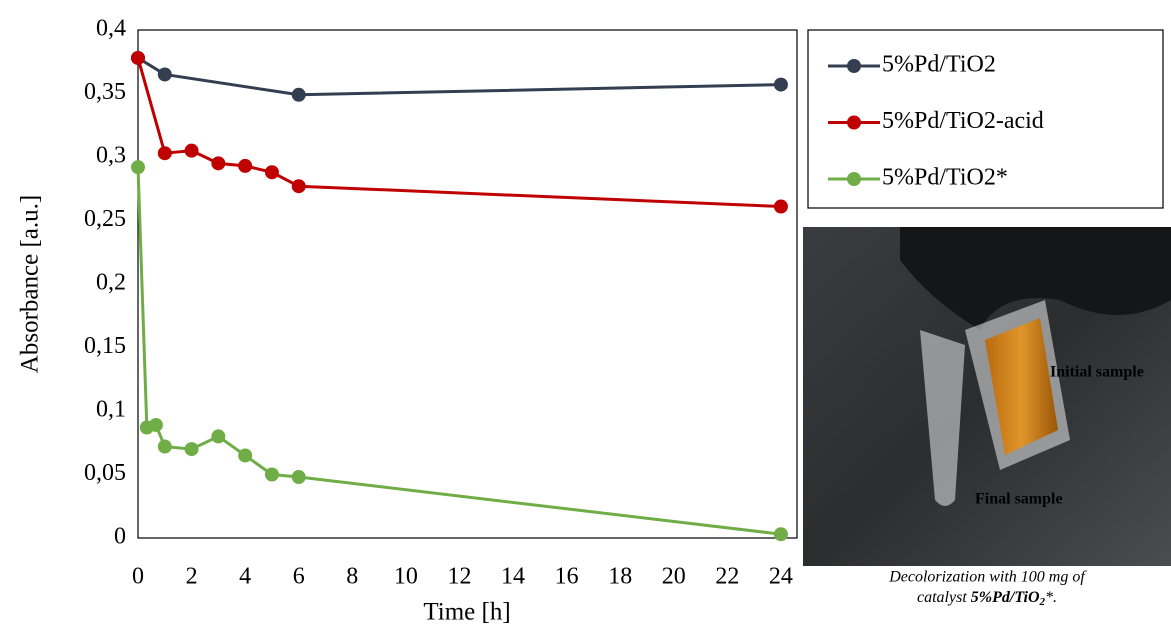  What do you see at coordinates (781, 577) in the screenshot?
I see `x-tick-label: 24` at bounding box center [781, 577].